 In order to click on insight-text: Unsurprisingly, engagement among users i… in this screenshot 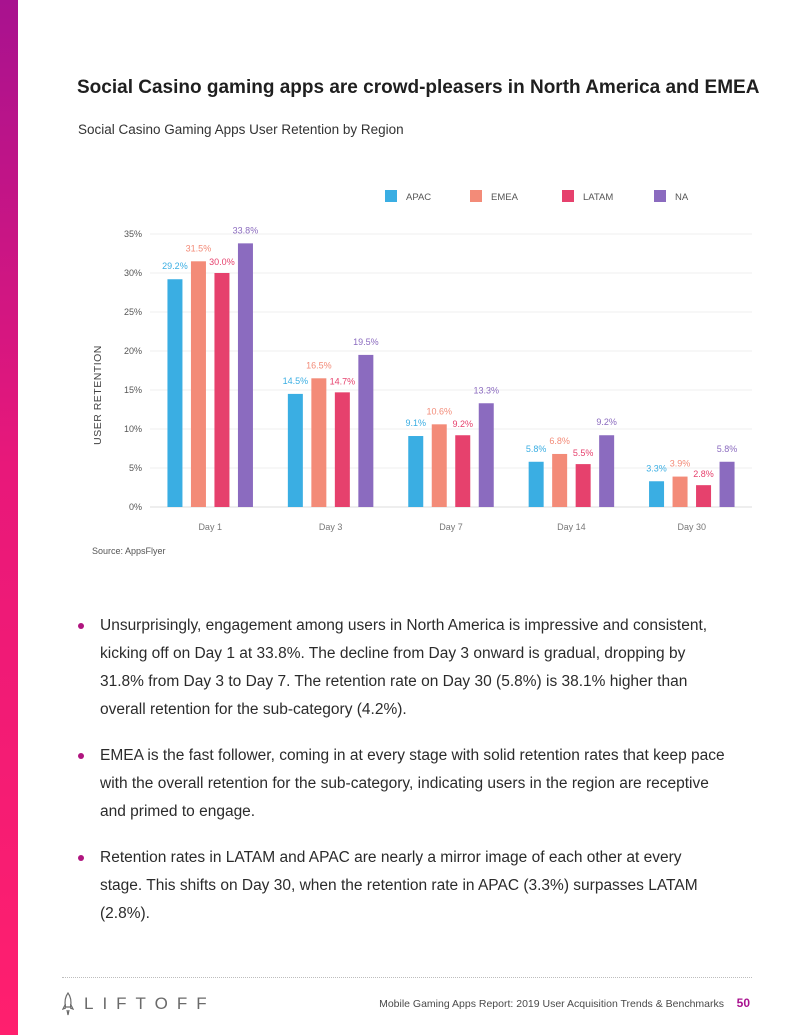, I will do `click(404, 667)`.